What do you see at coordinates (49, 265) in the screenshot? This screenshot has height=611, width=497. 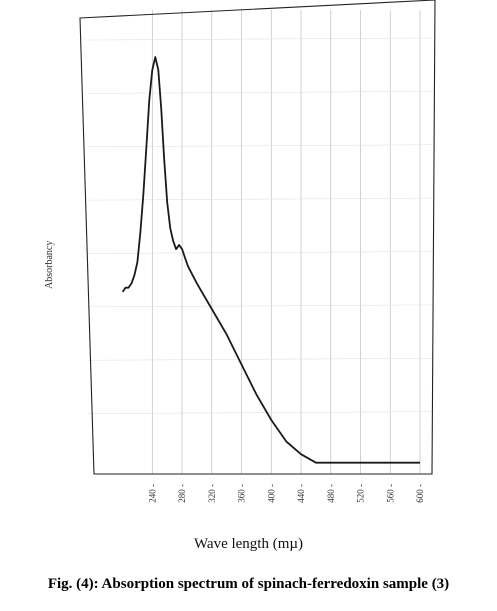 I see `y-axis-label: Absorbancy` at bounding box center [49, 265].